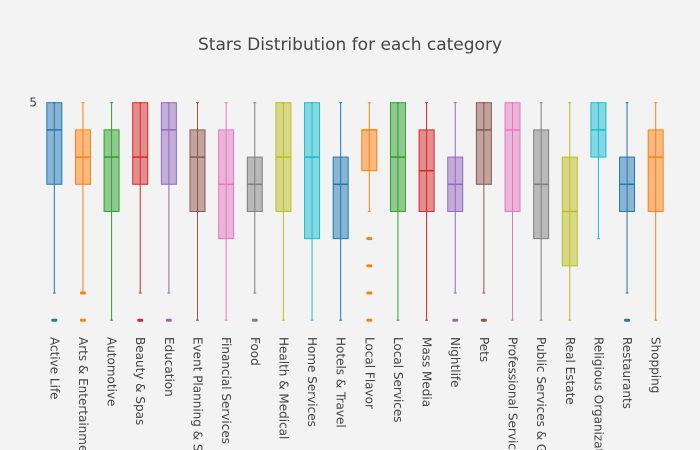 The image size is (700, 450). What do you see at coordinates (513, 393) in the screenshot?
I see `x-tick-label: Professional Services` at bounding box center [513, 393].